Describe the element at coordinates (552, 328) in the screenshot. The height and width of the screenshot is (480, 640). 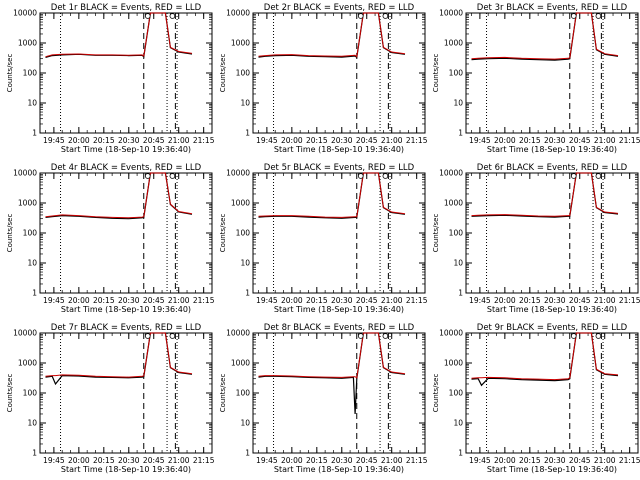
I see `panel-title: Det 9r BLACK = Events, RED = LLD` at that location.